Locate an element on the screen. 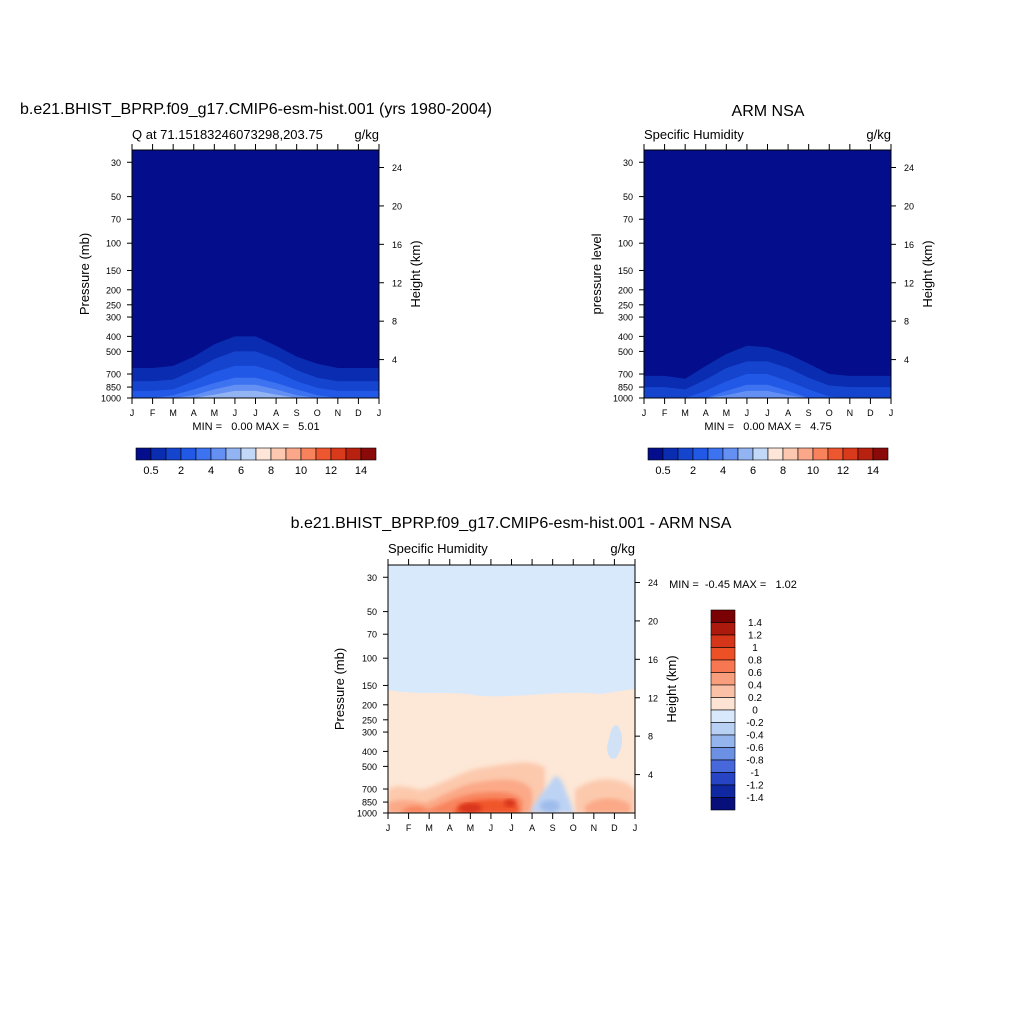 The width and height of the screenshot is (1024, 1024). colorbar: 0.5 2 4 6 8 10 12 14 is located at coordinates (768, 462).